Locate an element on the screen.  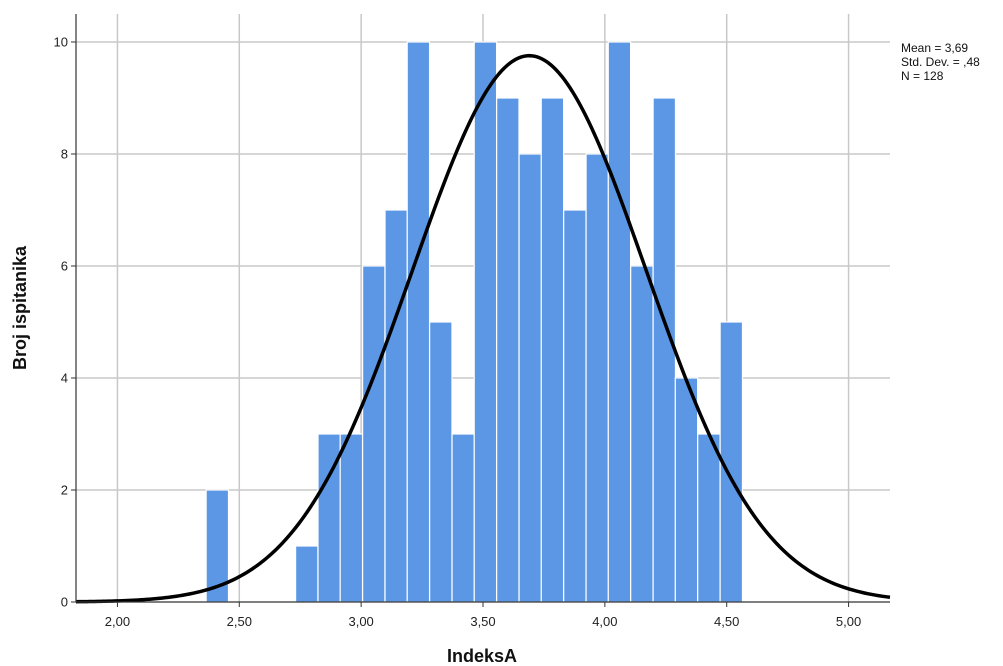
x-tick-label: 5,00 is located at coordinates (848, 621).